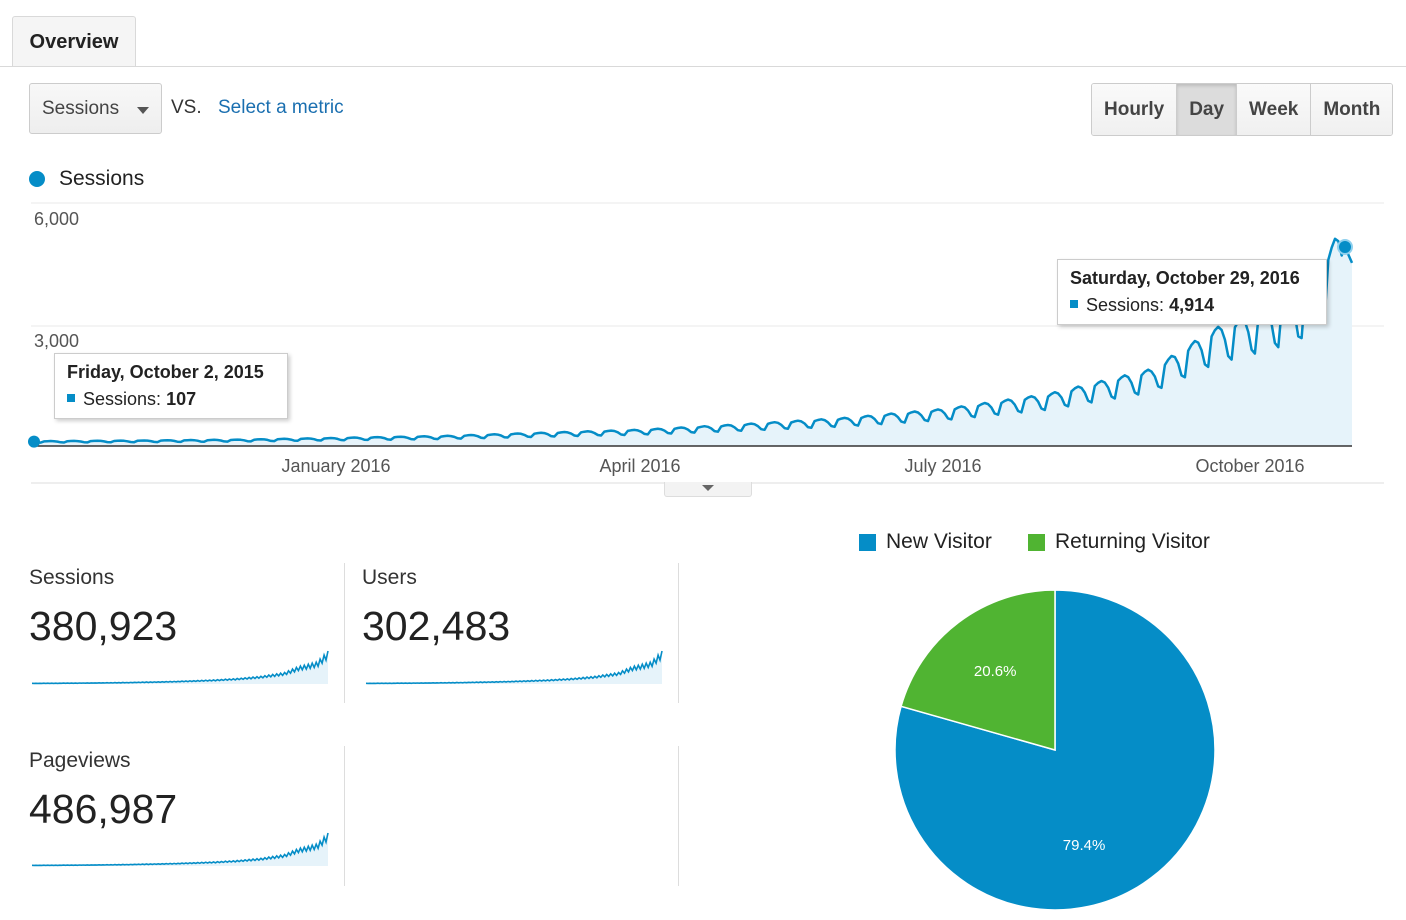 The width and height of the screenshot is (1406, 920). Describe the element at coordinates (939, 541) in the screenshot. I see `legend-label: New Visitor` at that location.